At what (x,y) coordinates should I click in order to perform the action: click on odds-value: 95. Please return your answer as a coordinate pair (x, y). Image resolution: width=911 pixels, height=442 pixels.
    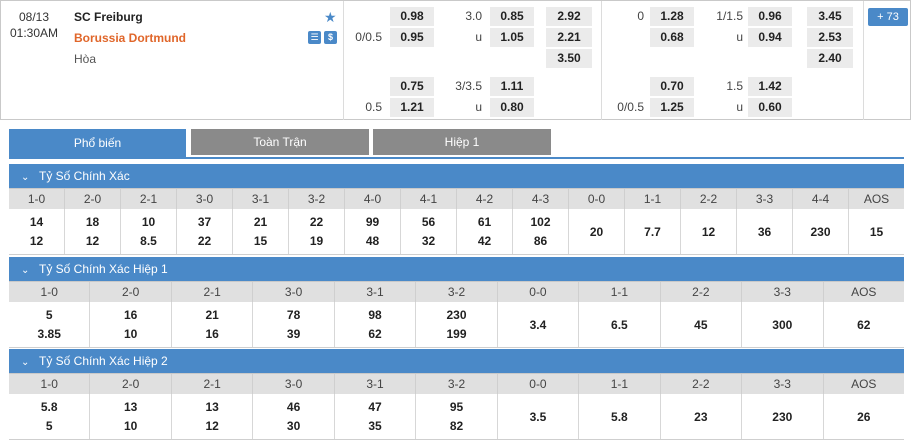
    Looking at the image, I should click on (456, 406).